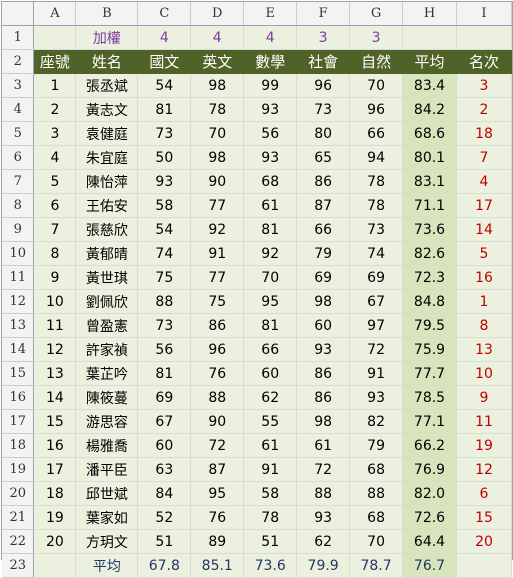 The height and width of the screenshot is (578, 513). What do you see at coordinates (484, 229) in the screenshot?
I see `rank-cell: 14` at bounding box center [484, 229].